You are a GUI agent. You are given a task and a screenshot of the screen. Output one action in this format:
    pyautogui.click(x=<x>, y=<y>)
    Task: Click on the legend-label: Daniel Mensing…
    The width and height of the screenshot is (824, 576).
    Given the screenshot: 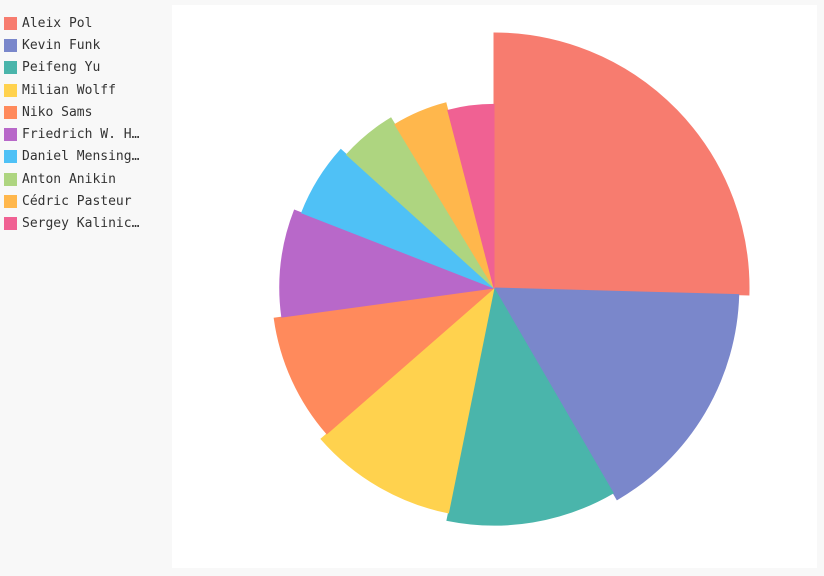 What is the action you would take?
    pyautogui.click(x=81, y=157)
    